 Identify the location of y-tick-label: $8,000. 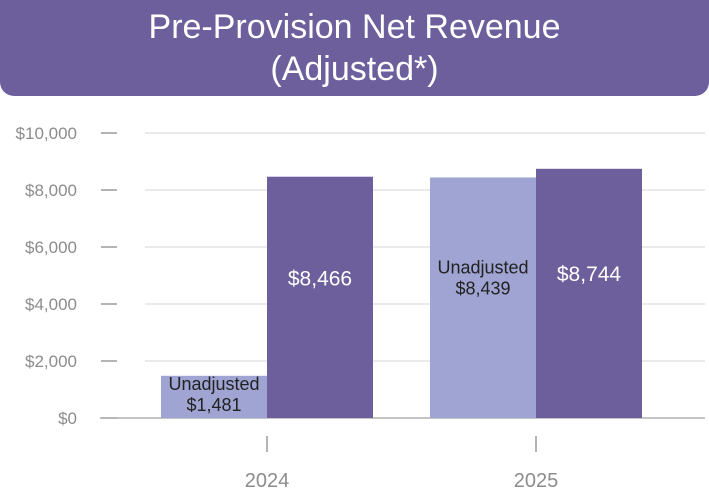
(51, 190).